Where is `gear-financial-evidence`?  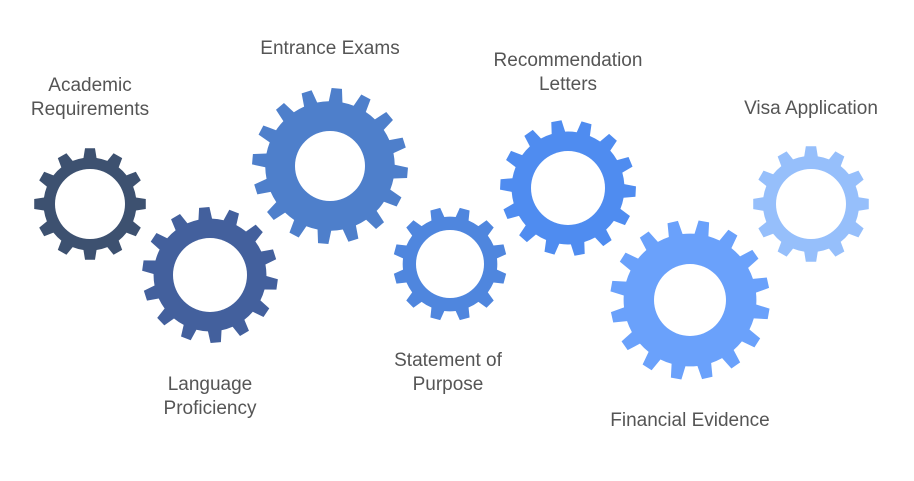
gear-financial-evidence is located at coordinates (690, 300).